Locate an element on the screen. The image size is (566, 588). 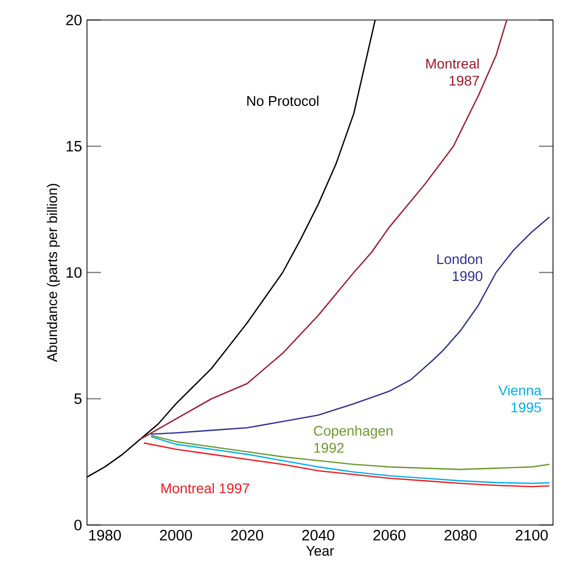
x-tick-label: 2100 is located at coordinates (532, 535).